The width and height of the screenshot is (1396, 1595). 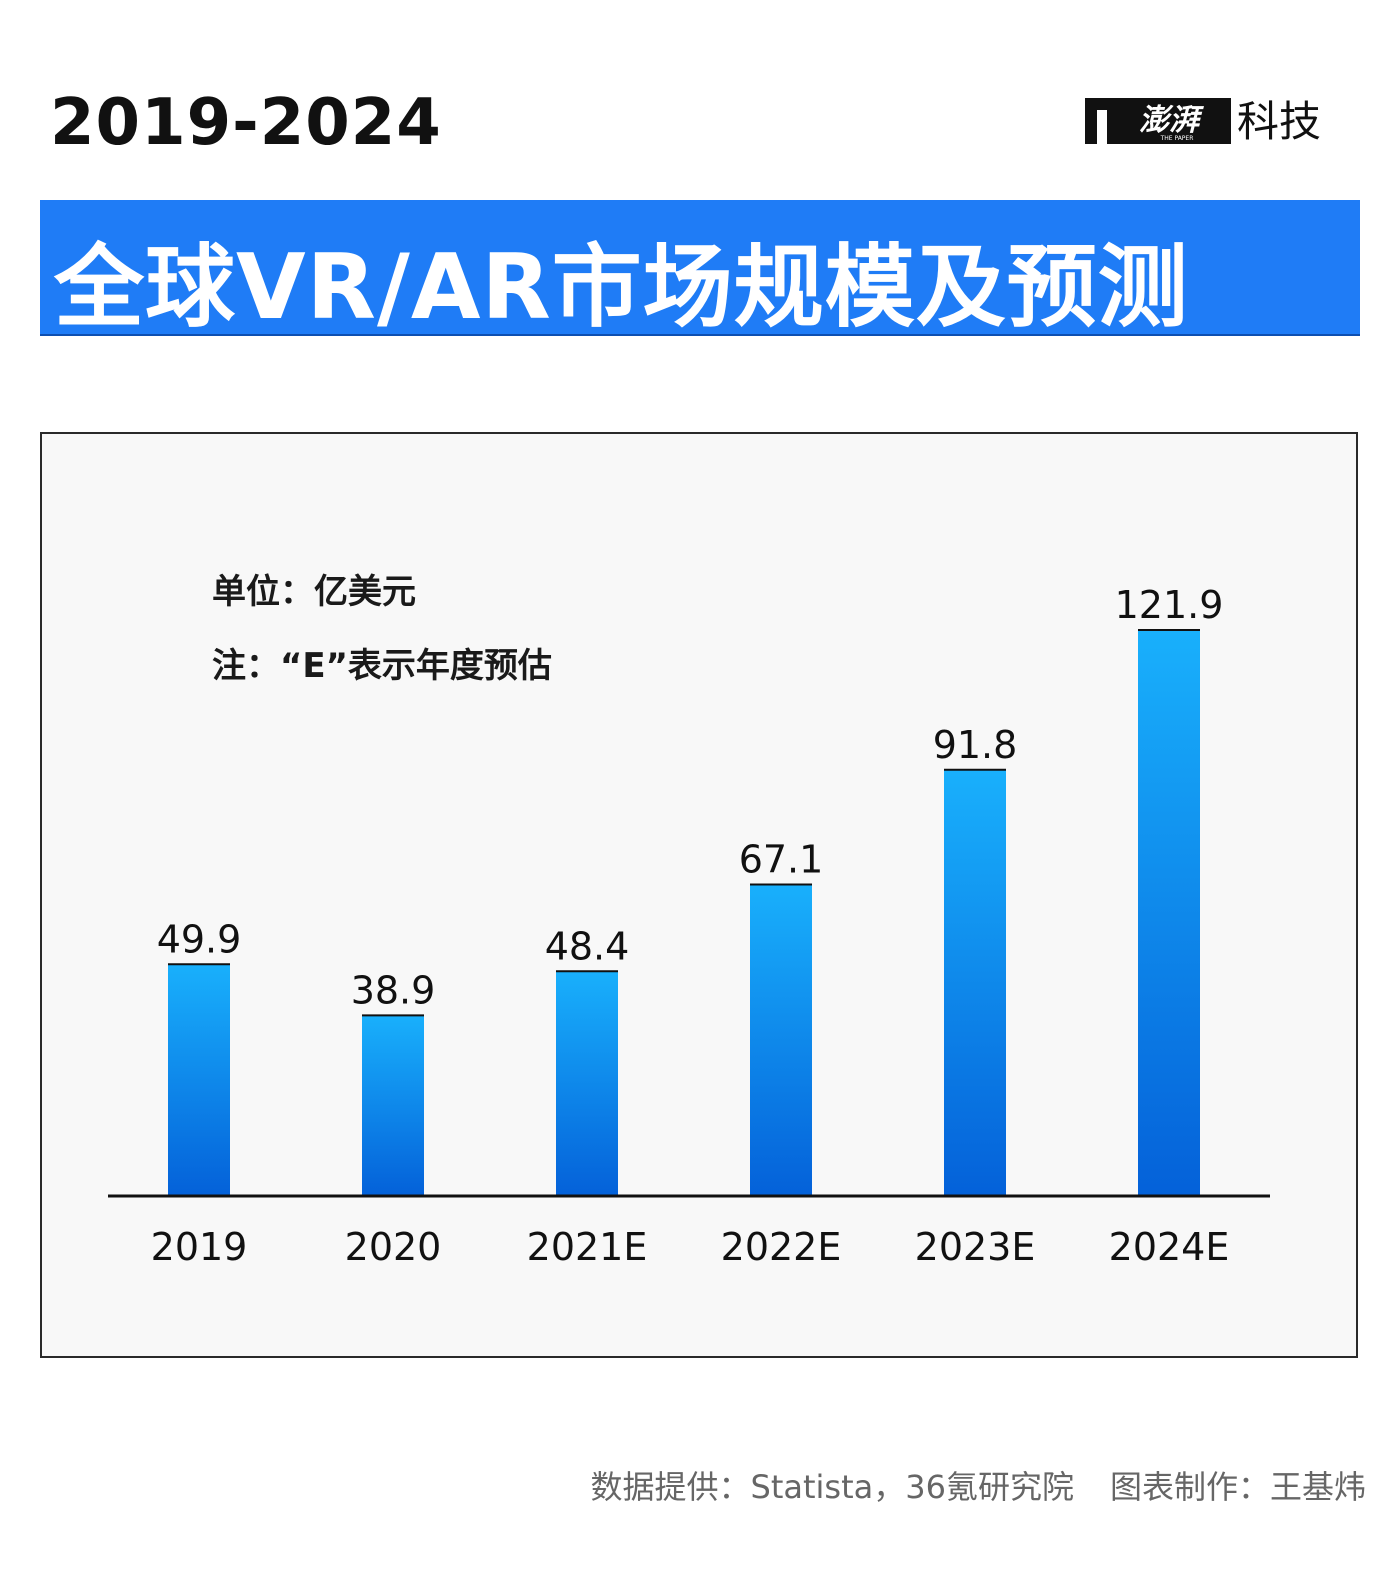 I want to click on data-label: 48.4, so click(x=587, y=946).